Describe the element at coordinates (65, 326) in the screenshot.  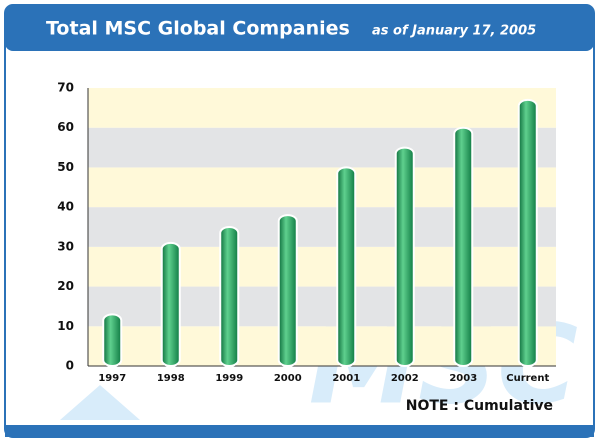
I see `y-tick-label: 10` at that location.